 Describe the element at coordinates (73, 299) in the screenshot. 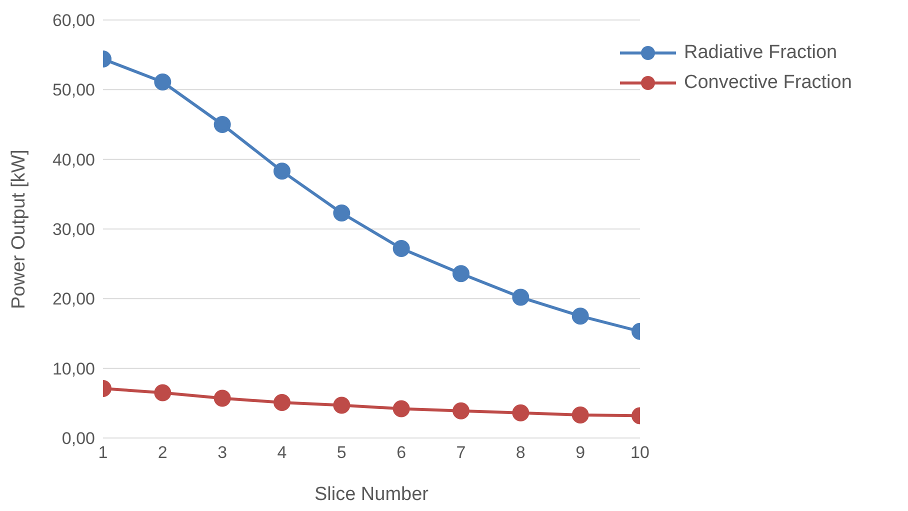

I see `y-tick-label: 20,00` at that location.